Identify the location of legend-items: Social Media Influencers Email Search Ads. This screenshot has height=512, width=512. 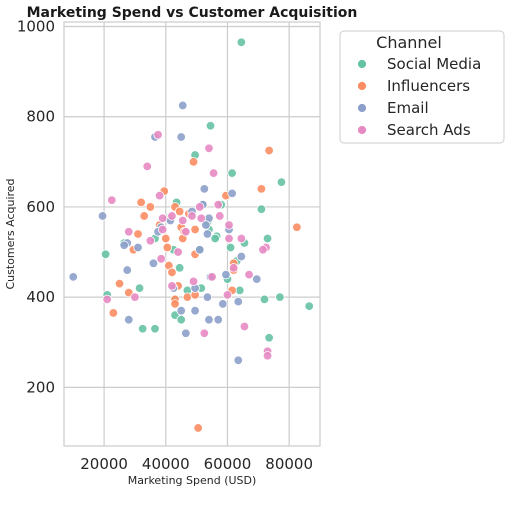
(419, 97).